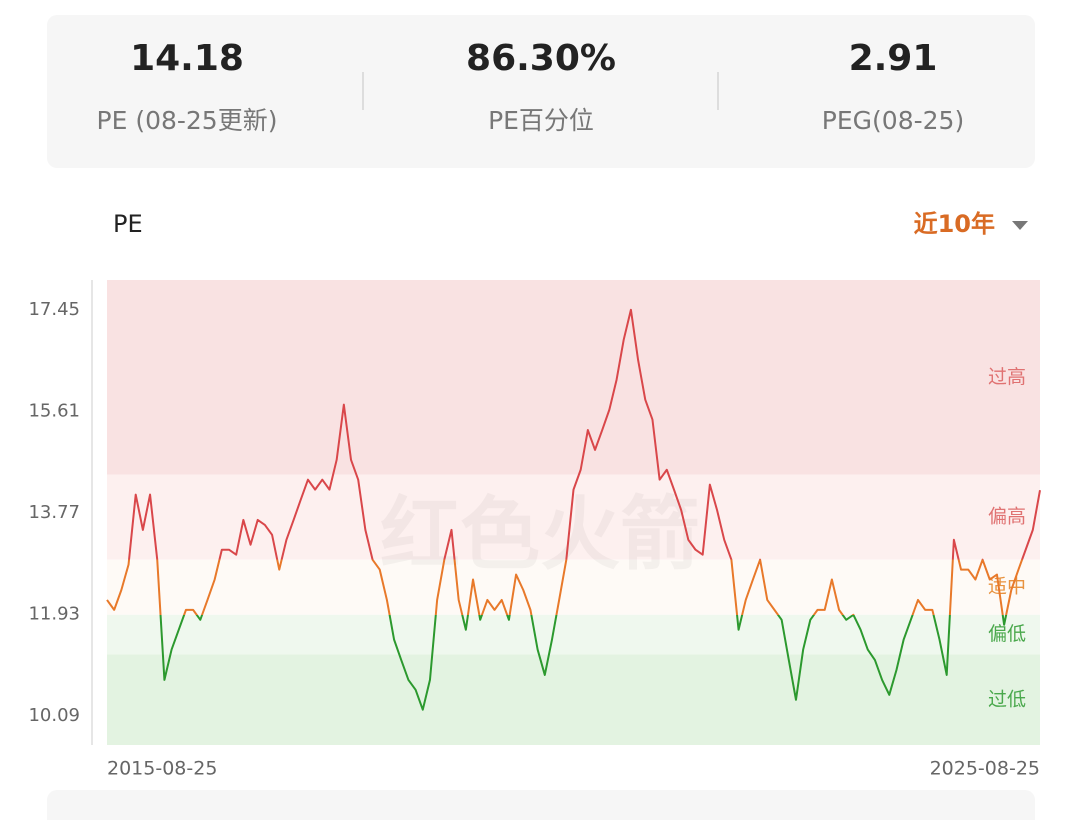  I want to click on legend-label: PE, so click(128, 224).